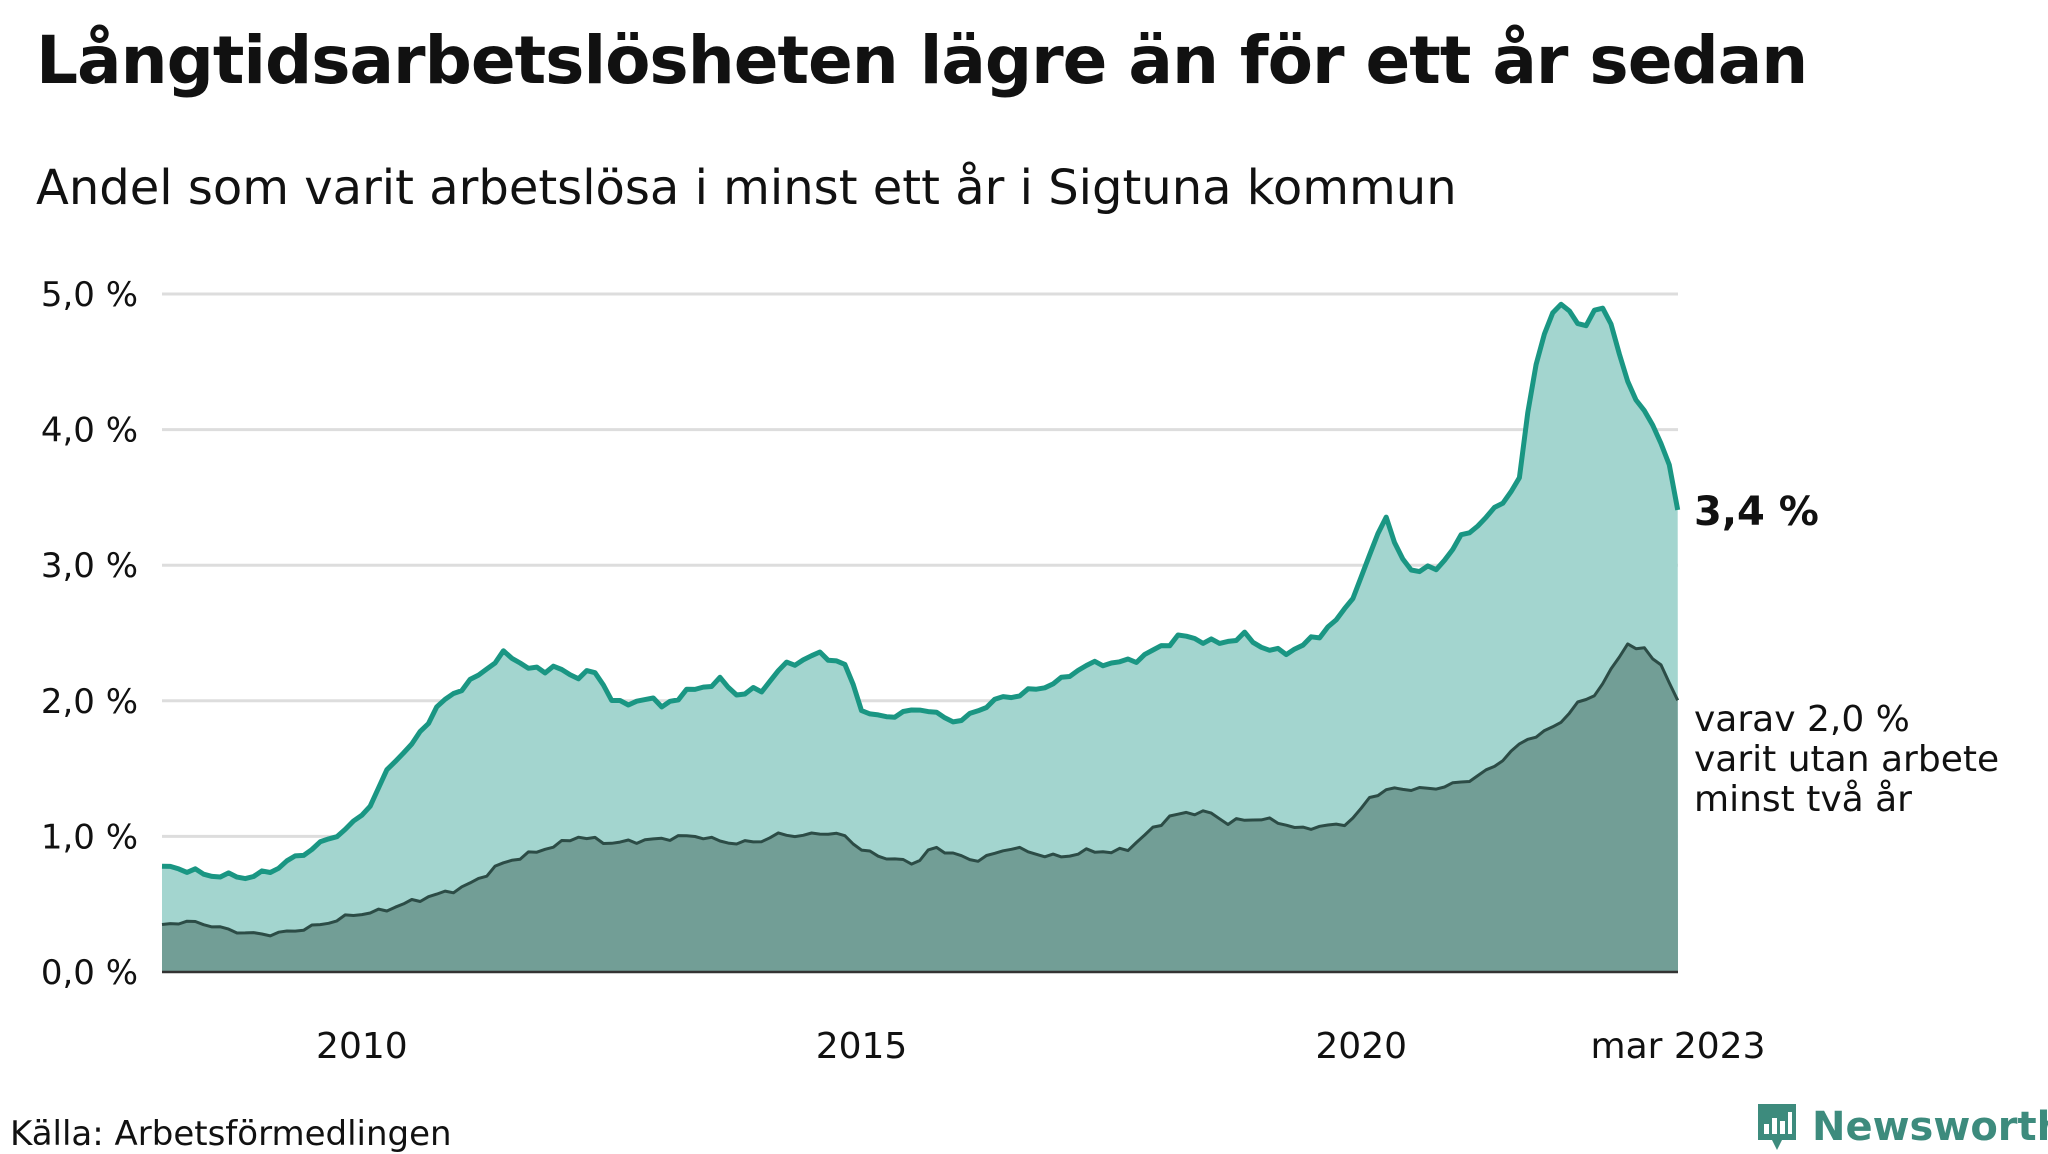 The width and height of the screenshot is (2048, 1154). Describe the element at coordinates (1777, 1127) in the screenshot. I see `newsworthy-logo-icon` at that location.